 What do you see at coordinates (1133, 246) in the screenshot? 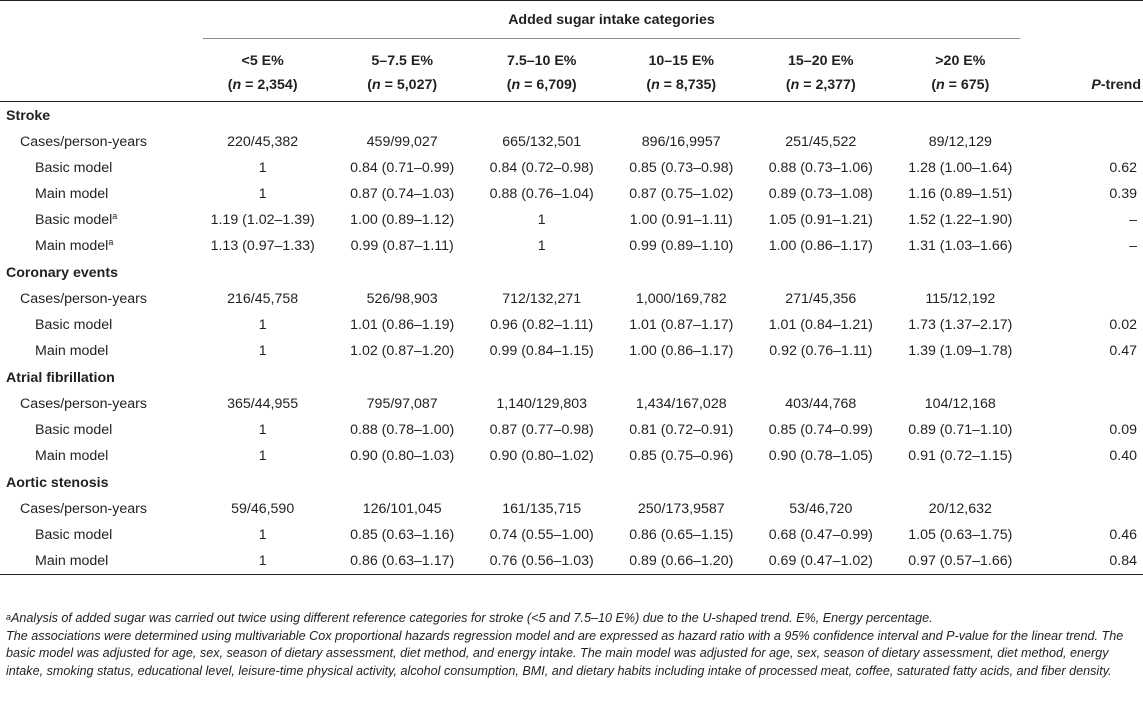
I see `p-trend-cell: –` at bounding box center [1133, 246].